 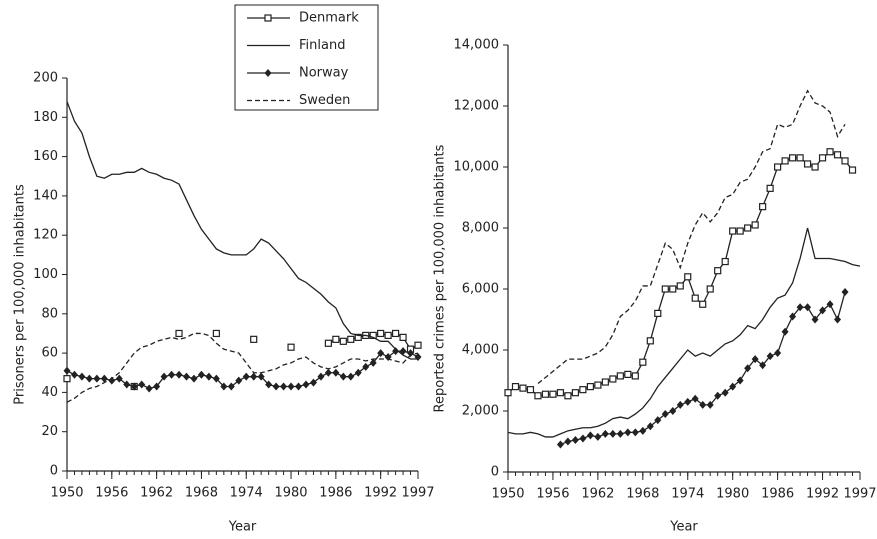 What do you see at coordinates (477, 45) in the screenshot?
I see `y-tick-label: 14,000` at bounding box center [477, 45].